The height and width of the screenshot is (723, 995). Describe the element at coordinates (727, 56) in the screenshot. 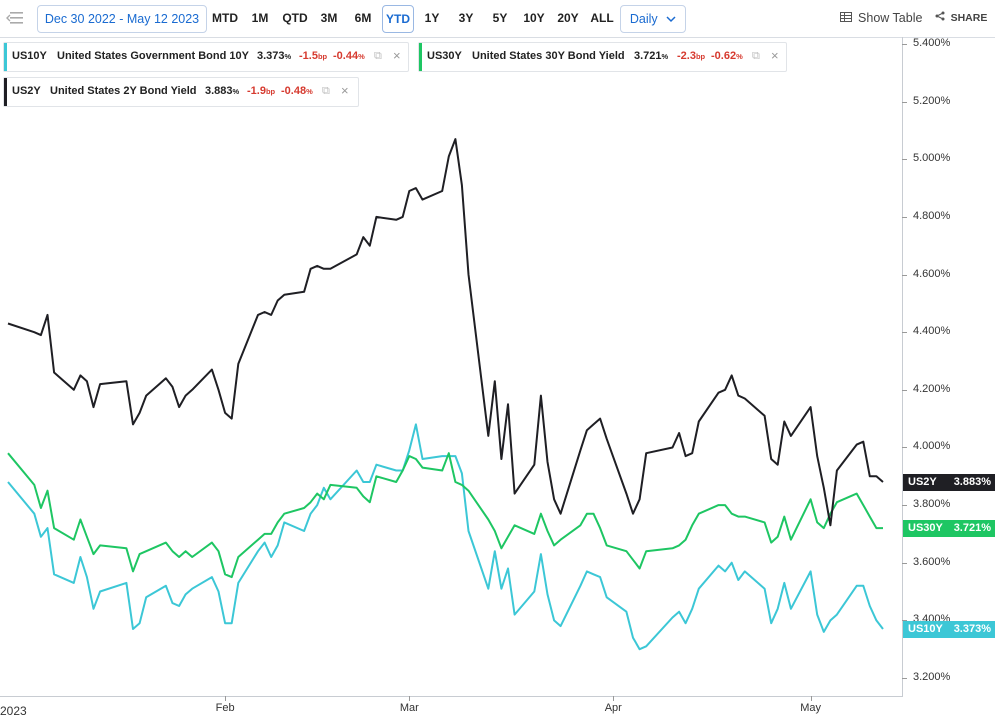

I see `legend-pct: -0.62%` at that location.